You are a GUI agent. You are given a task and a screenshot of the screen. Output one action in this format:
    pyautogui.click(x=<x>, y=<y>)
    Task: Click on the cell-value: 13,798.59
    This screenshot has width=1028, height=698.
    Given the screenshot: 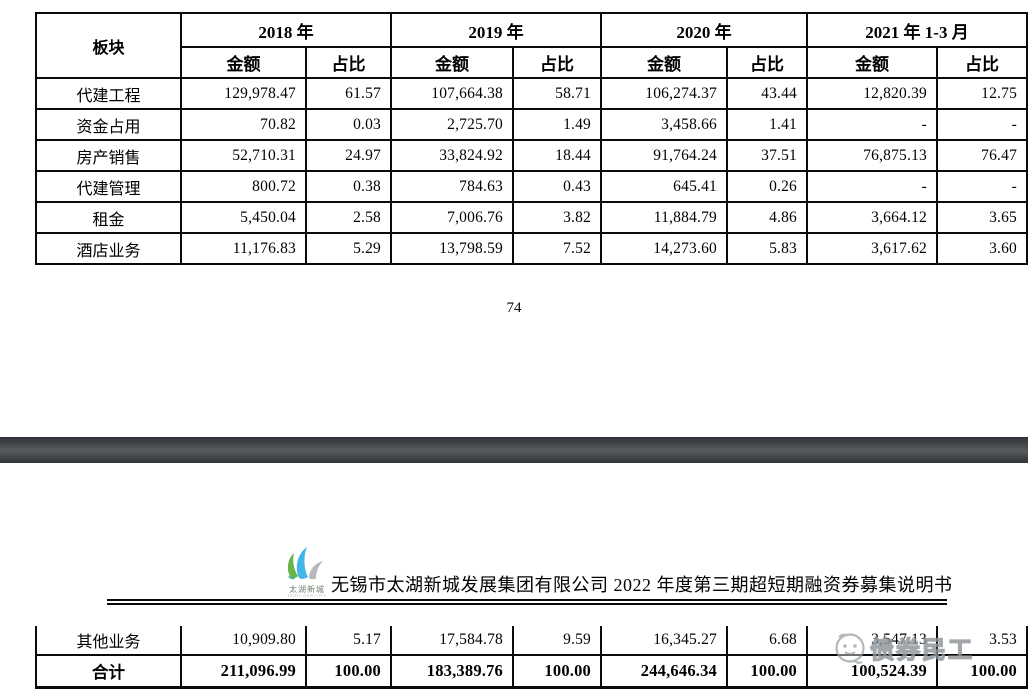 What is the action you would take?
    pyautogui.click(x=452, y=248)
    